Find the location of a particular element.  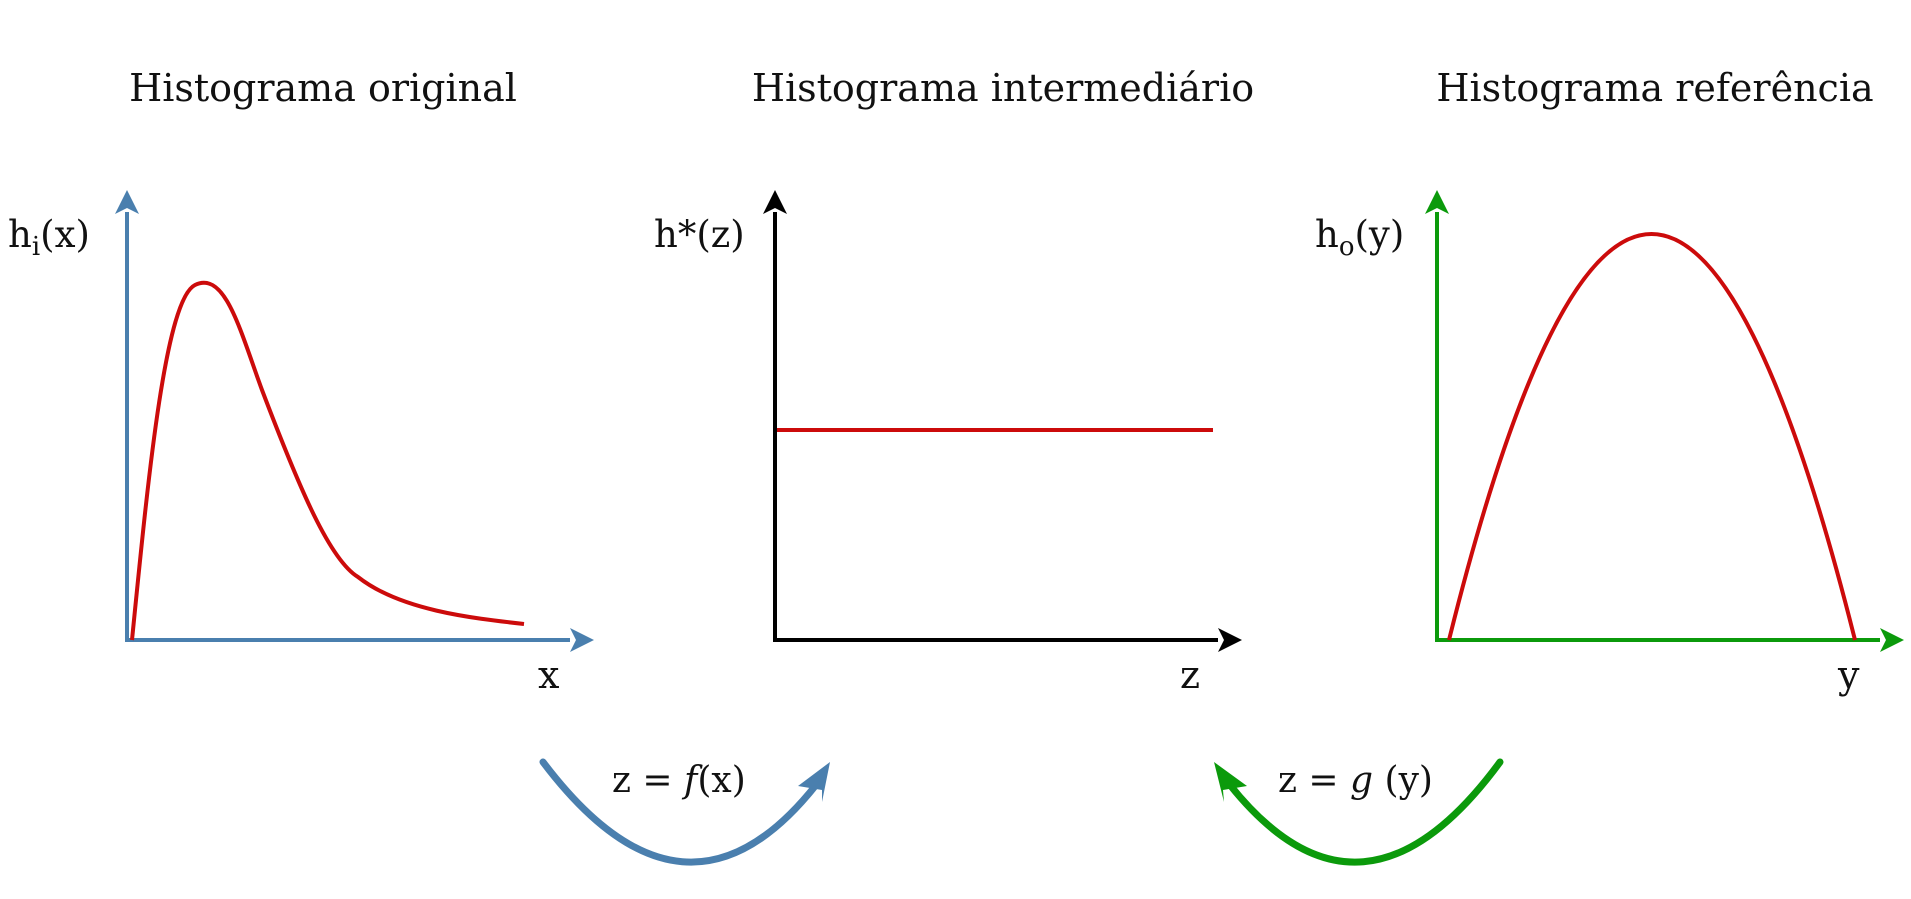

arc-arrowhead-green is located at coordinates (1230, 782).